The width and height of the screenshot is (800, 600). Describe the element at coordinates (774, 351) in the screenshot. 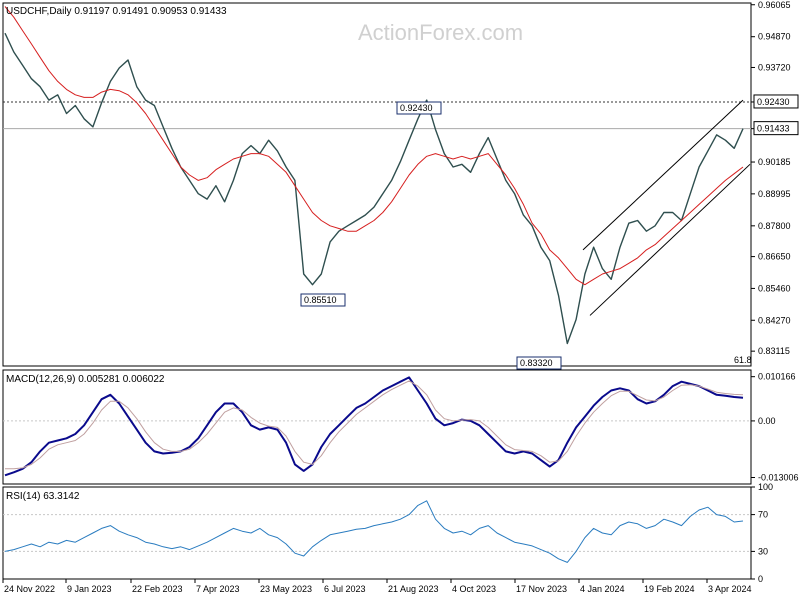

I see `y-tick-label: 0.83115` at that location.